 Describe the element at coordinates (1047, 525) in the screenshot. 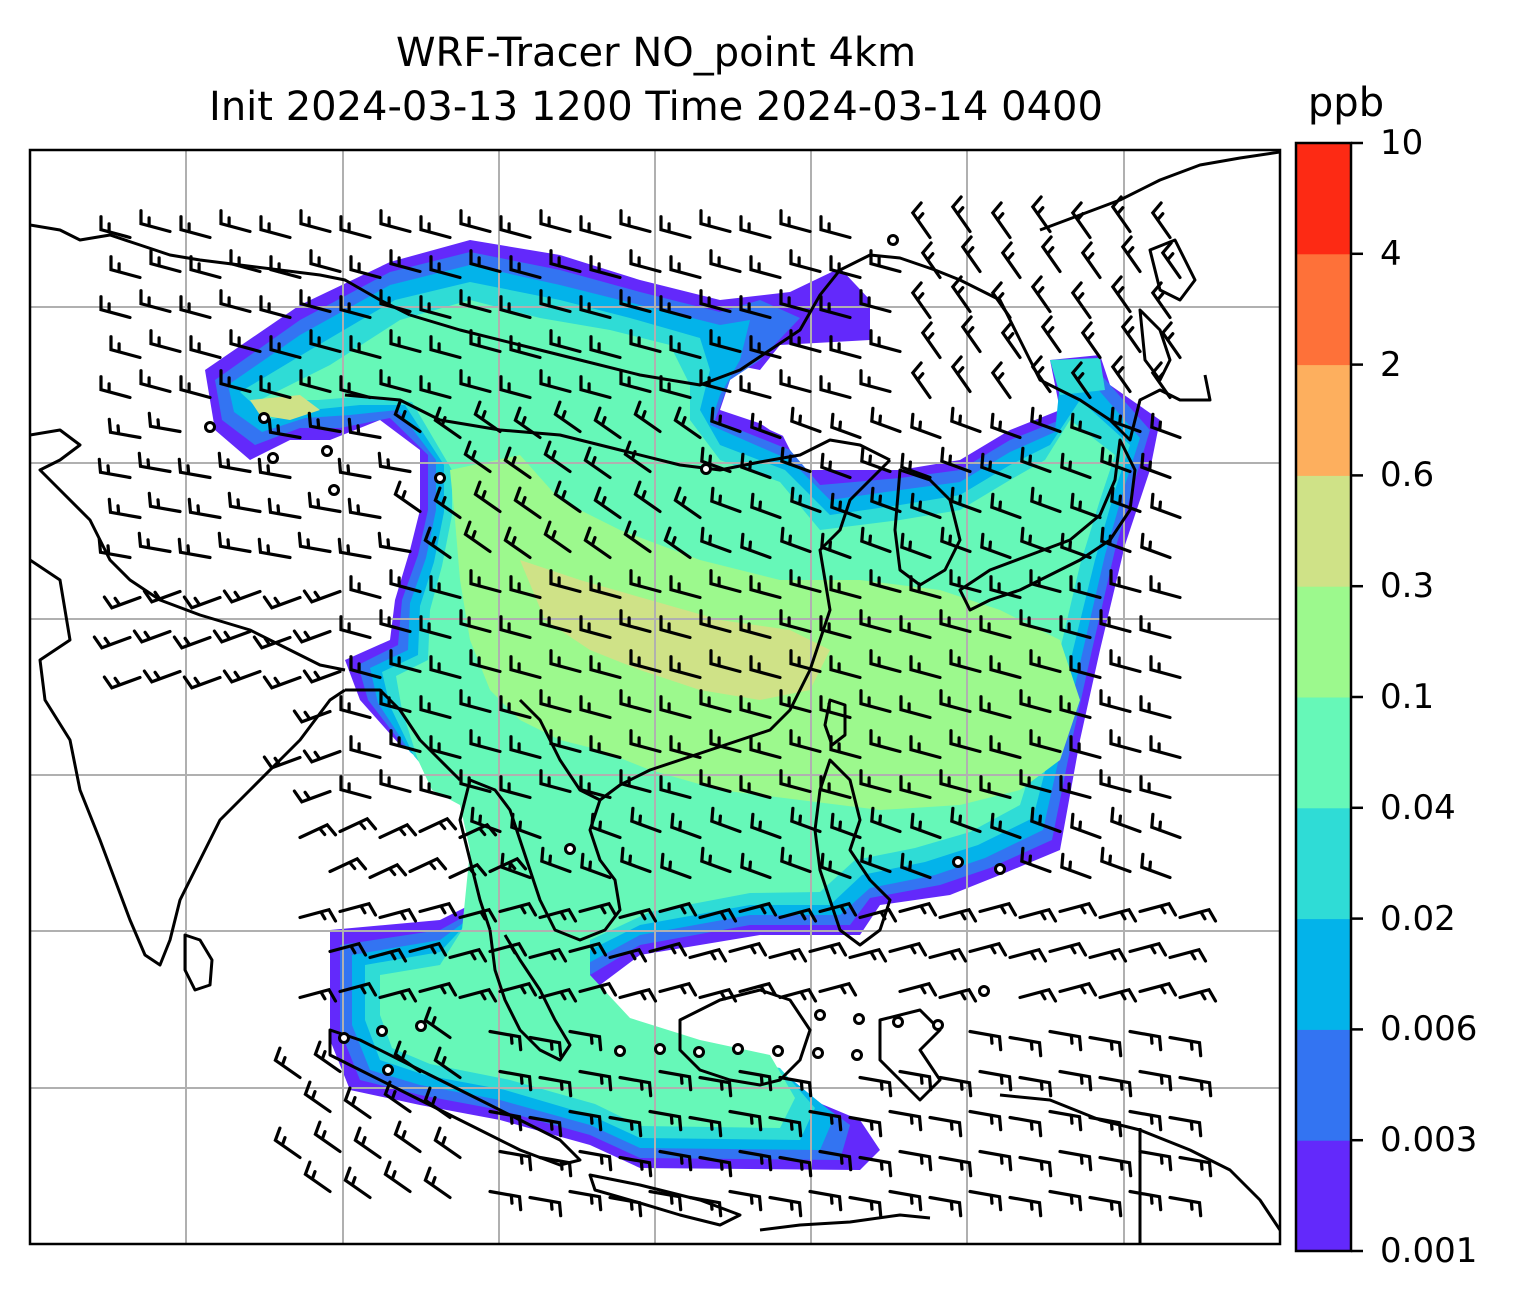

I see `coastline-japan` at that location.